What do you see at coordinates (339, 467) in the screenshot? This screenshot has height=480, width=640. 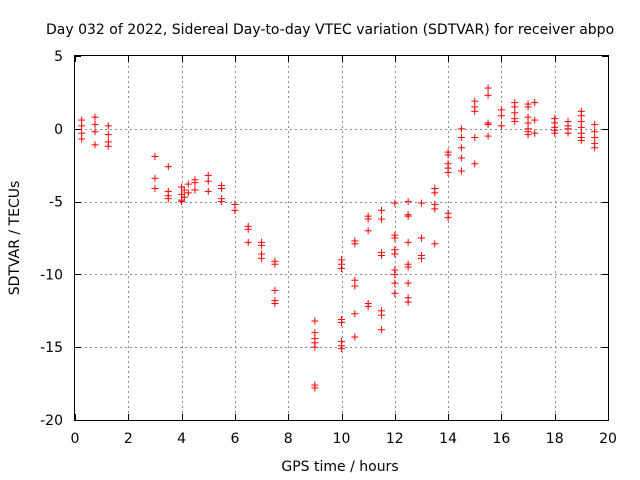 I see `x-axis-label: GPS time / hours` at bounding box center [339, 467].